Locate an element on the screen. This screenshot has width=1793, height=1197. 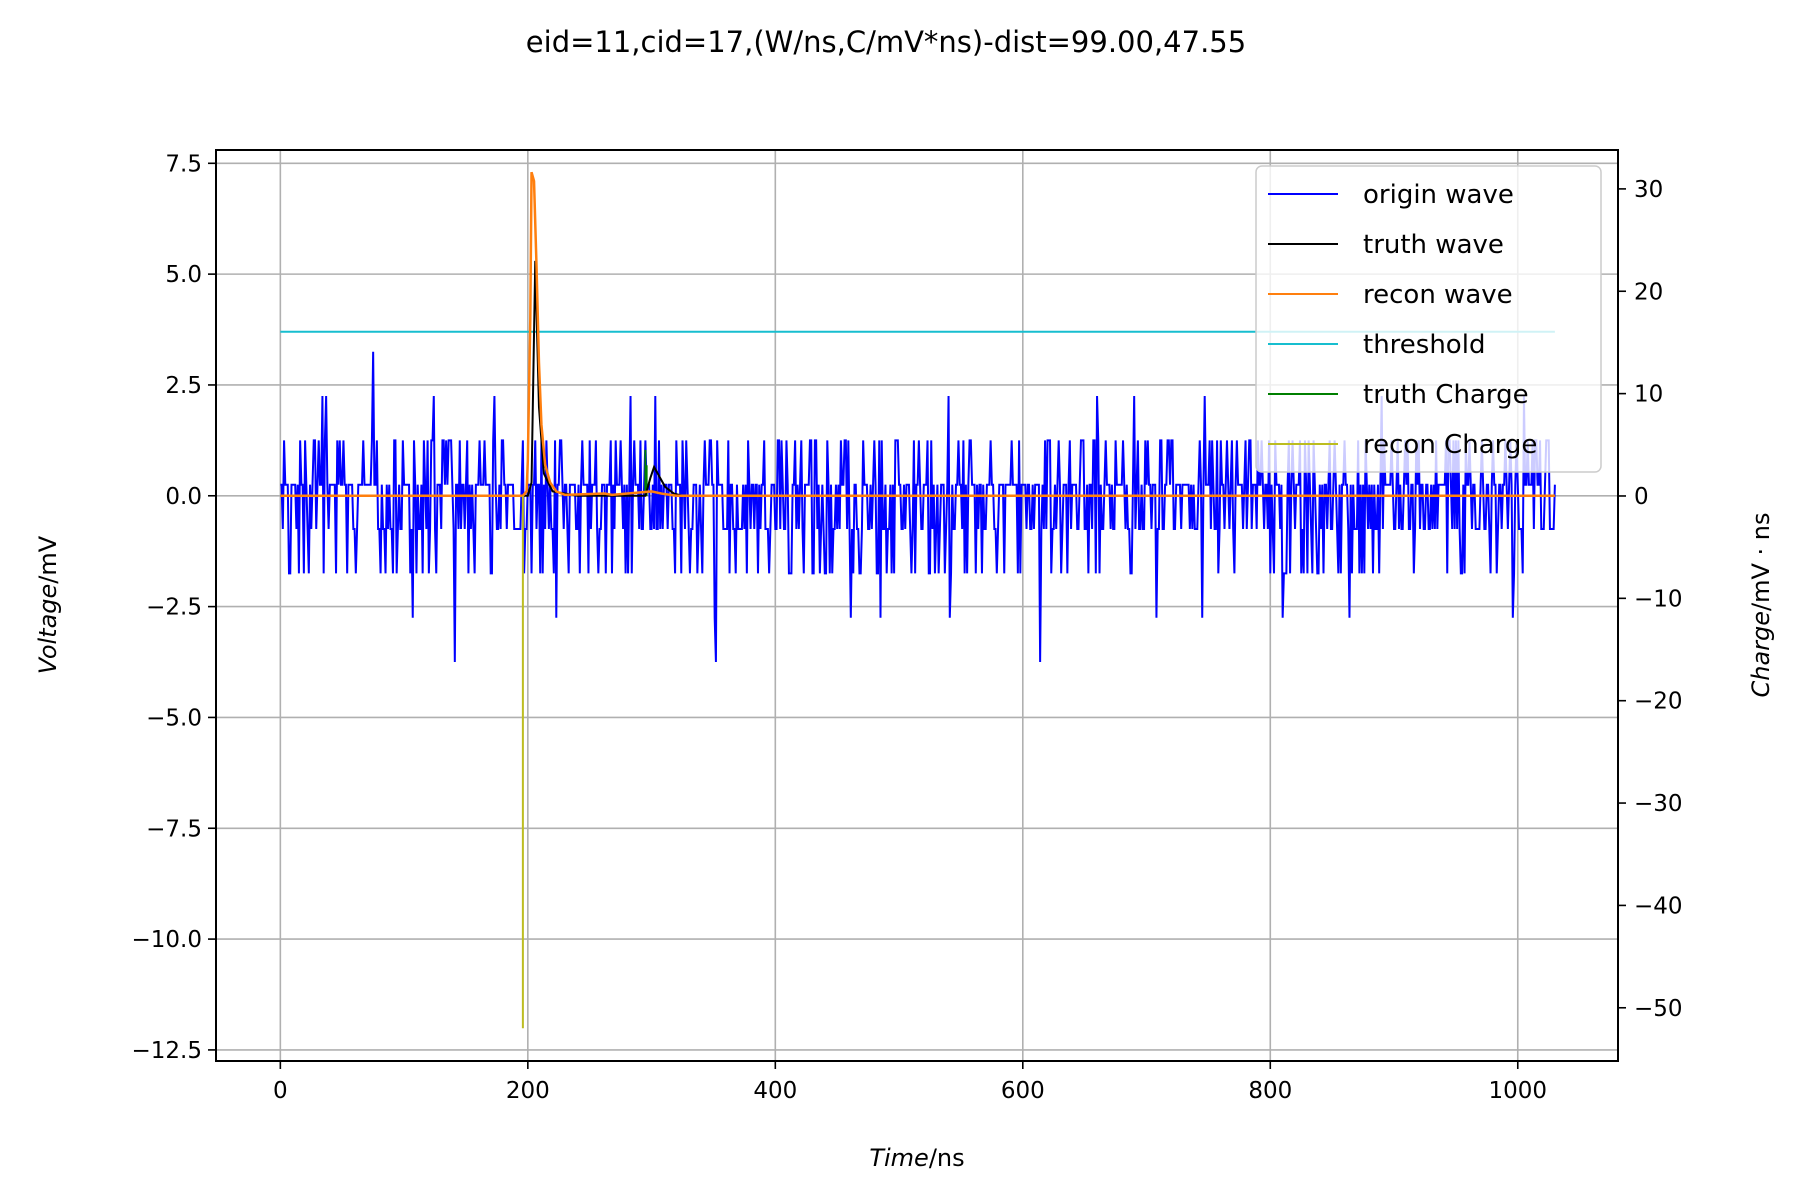
x-tick-label: 800 is located at coordinates (1270, 1091).